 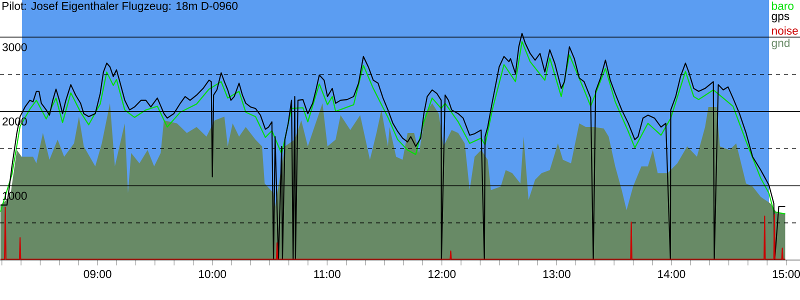 What do you see at coordinates (212, 274) in the screenshot?
I see `x-tick-label: 10:00` at bounding box center [212, 274].